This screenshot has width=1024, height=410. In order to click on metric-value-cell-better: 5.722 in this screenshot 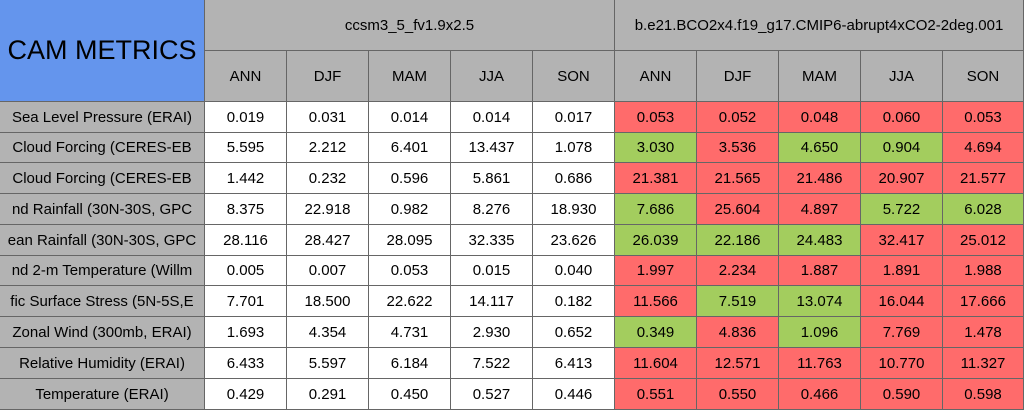, I will do `click(902, 209)`.